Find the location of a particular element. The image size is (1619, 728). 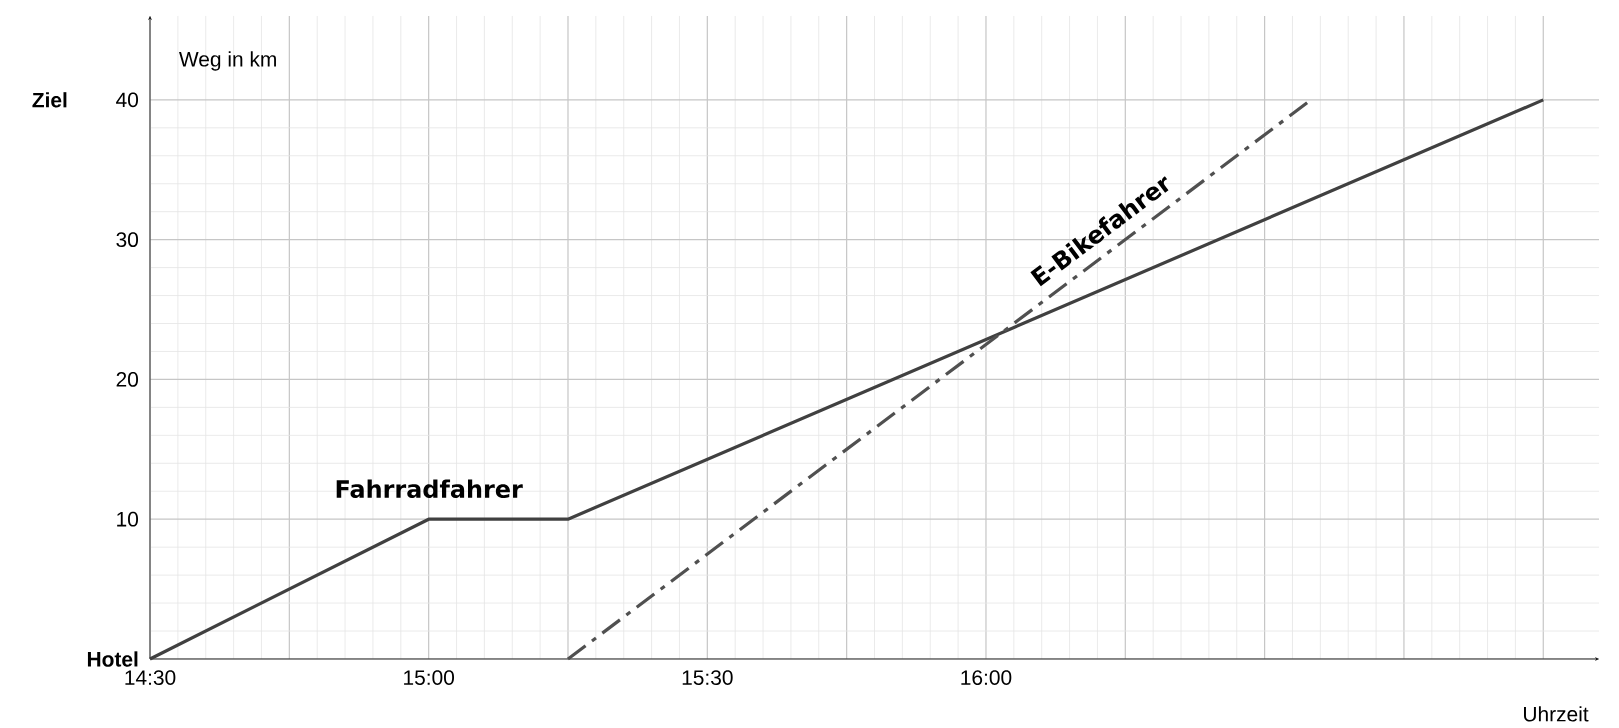

y-tick-label: 40 is located at coordinates (127, 100).